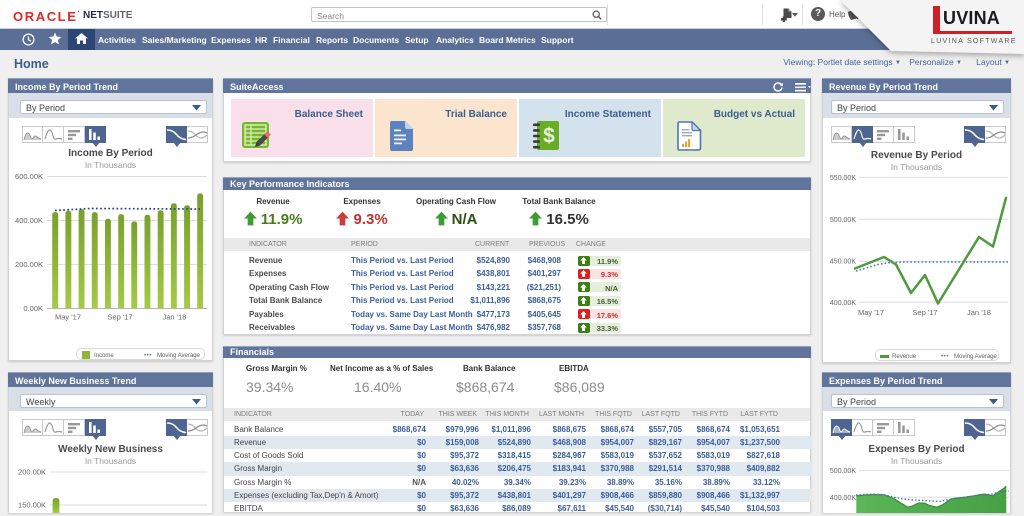 The image size is (1024, 516). Describe the element at coordinates (843, 262) in the screenshot. I see `svg-text: 450.00K` at that location.